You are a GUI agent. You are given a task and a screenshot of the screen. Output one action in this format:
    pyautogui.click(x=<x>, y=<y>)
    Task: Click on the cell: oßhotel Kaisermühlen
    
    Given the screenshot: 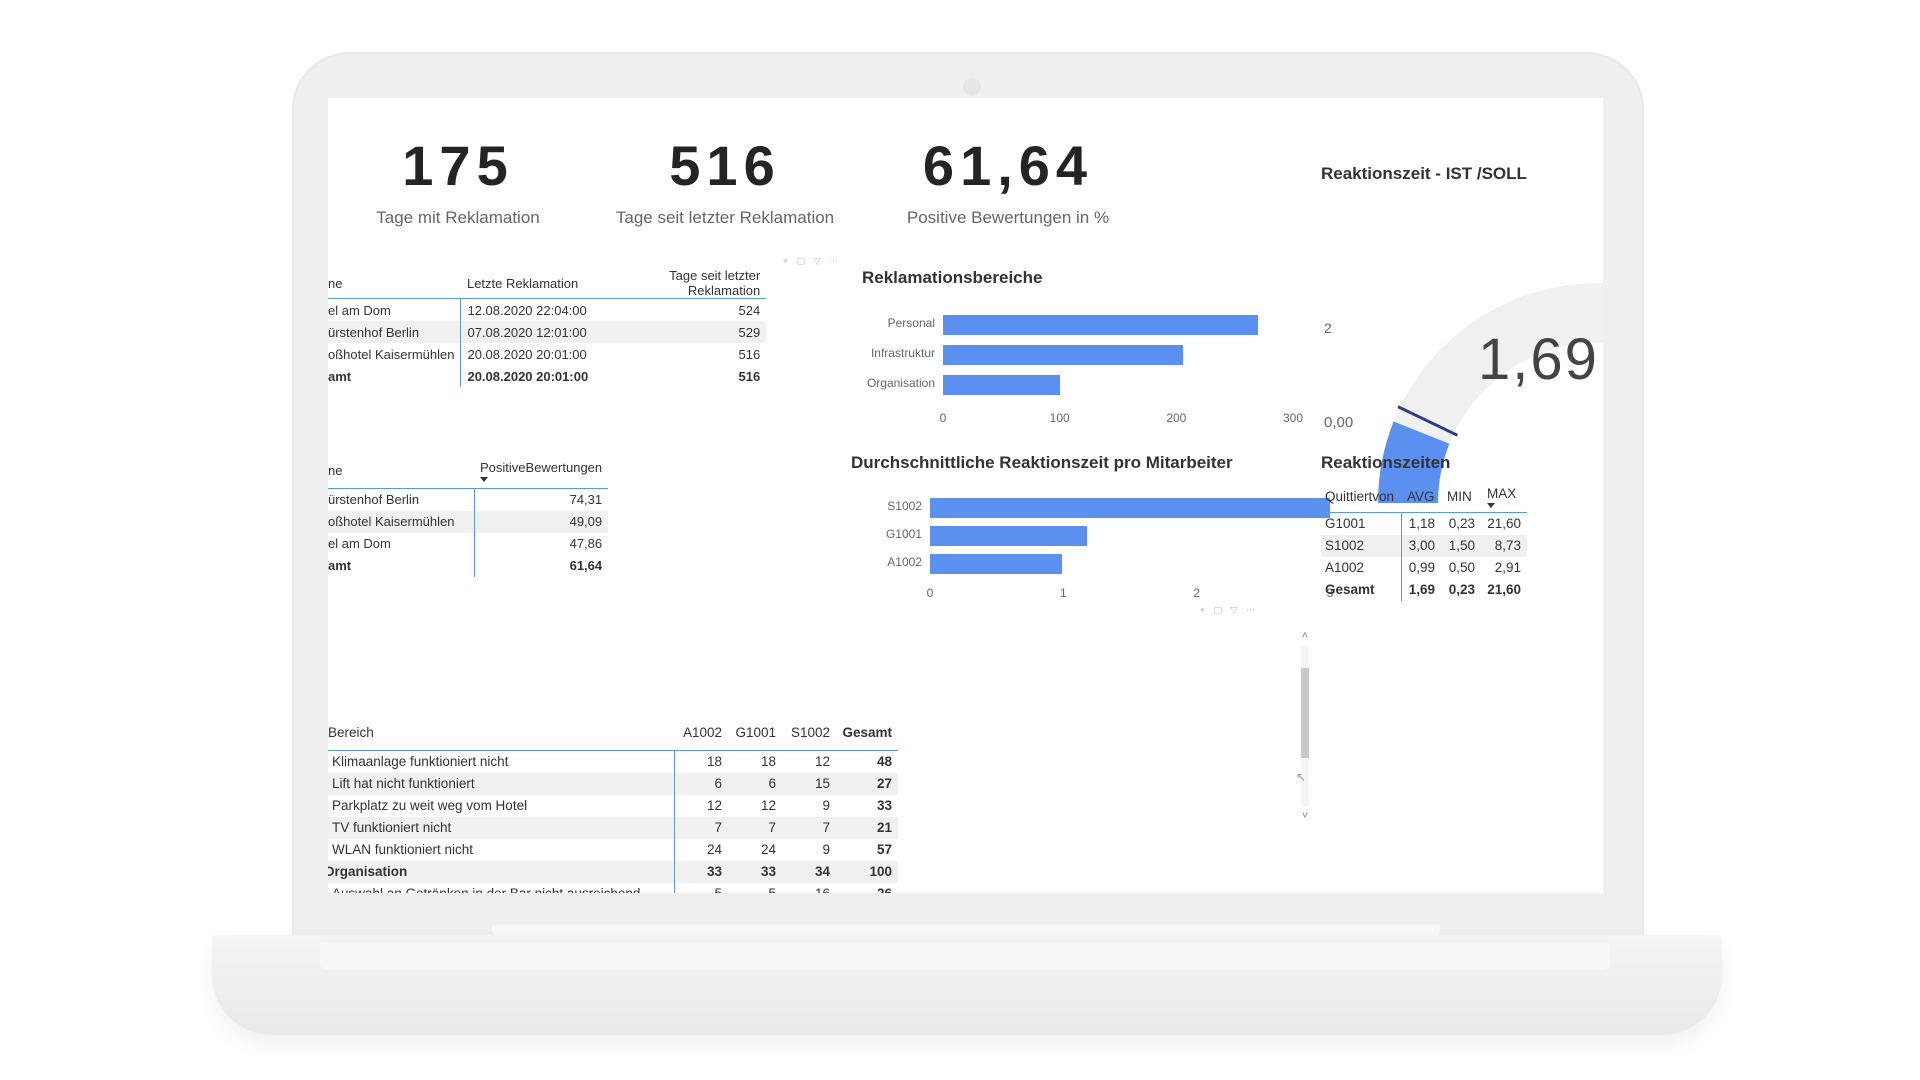 What is the action you would take?
    pyautogui.click(x=401, y=521)
    